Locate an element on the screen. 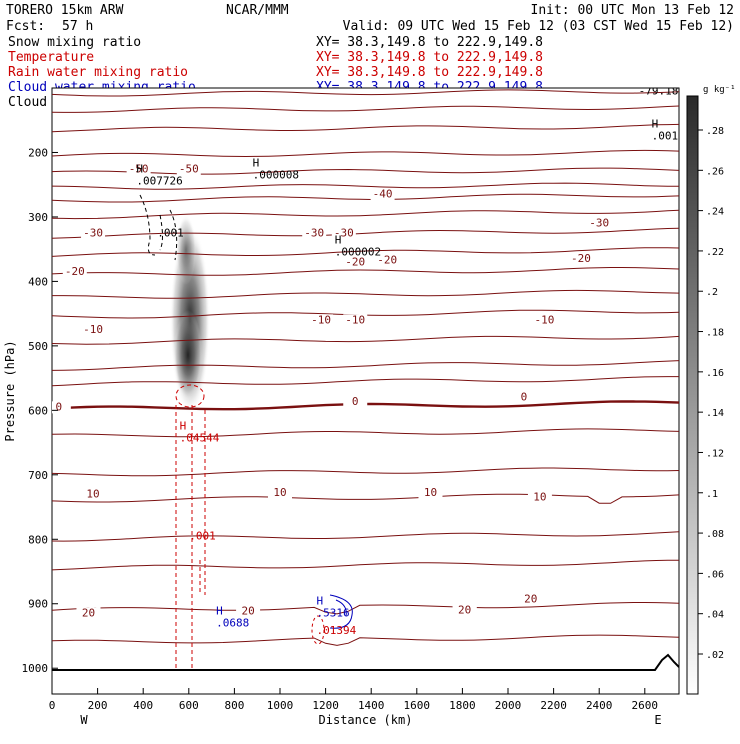 This screenshot has height=744, width=740. colorbar-tick-label: .12 is located at coordinates (715, 453).